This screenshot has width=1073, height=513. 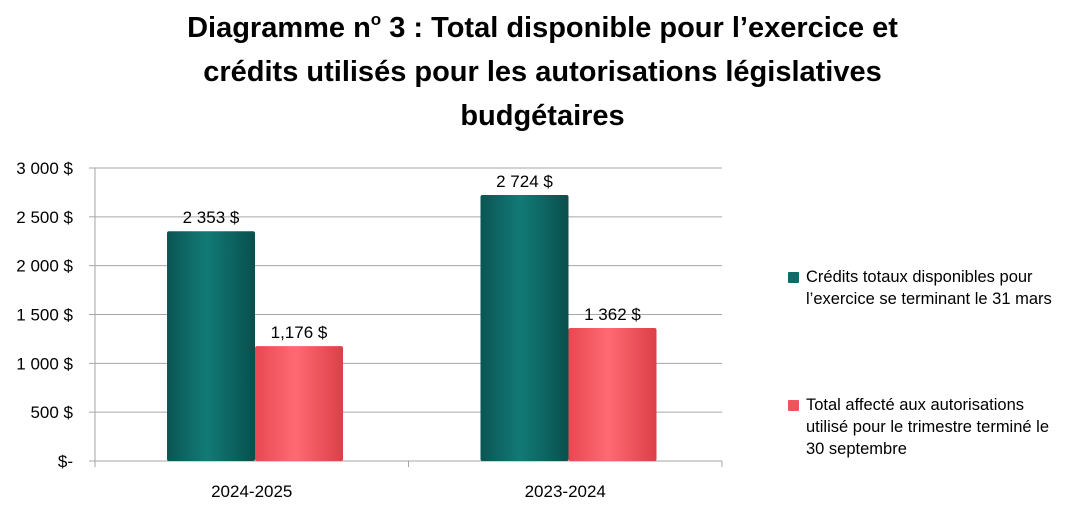 I want to click on legend-swatch-total-affecte, so click(x=793, y=405).